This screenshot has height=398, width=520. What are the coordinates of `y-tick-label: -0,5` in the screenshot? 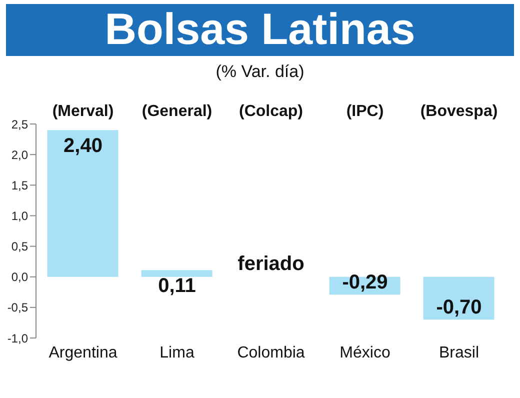 It's located at (17, 307).